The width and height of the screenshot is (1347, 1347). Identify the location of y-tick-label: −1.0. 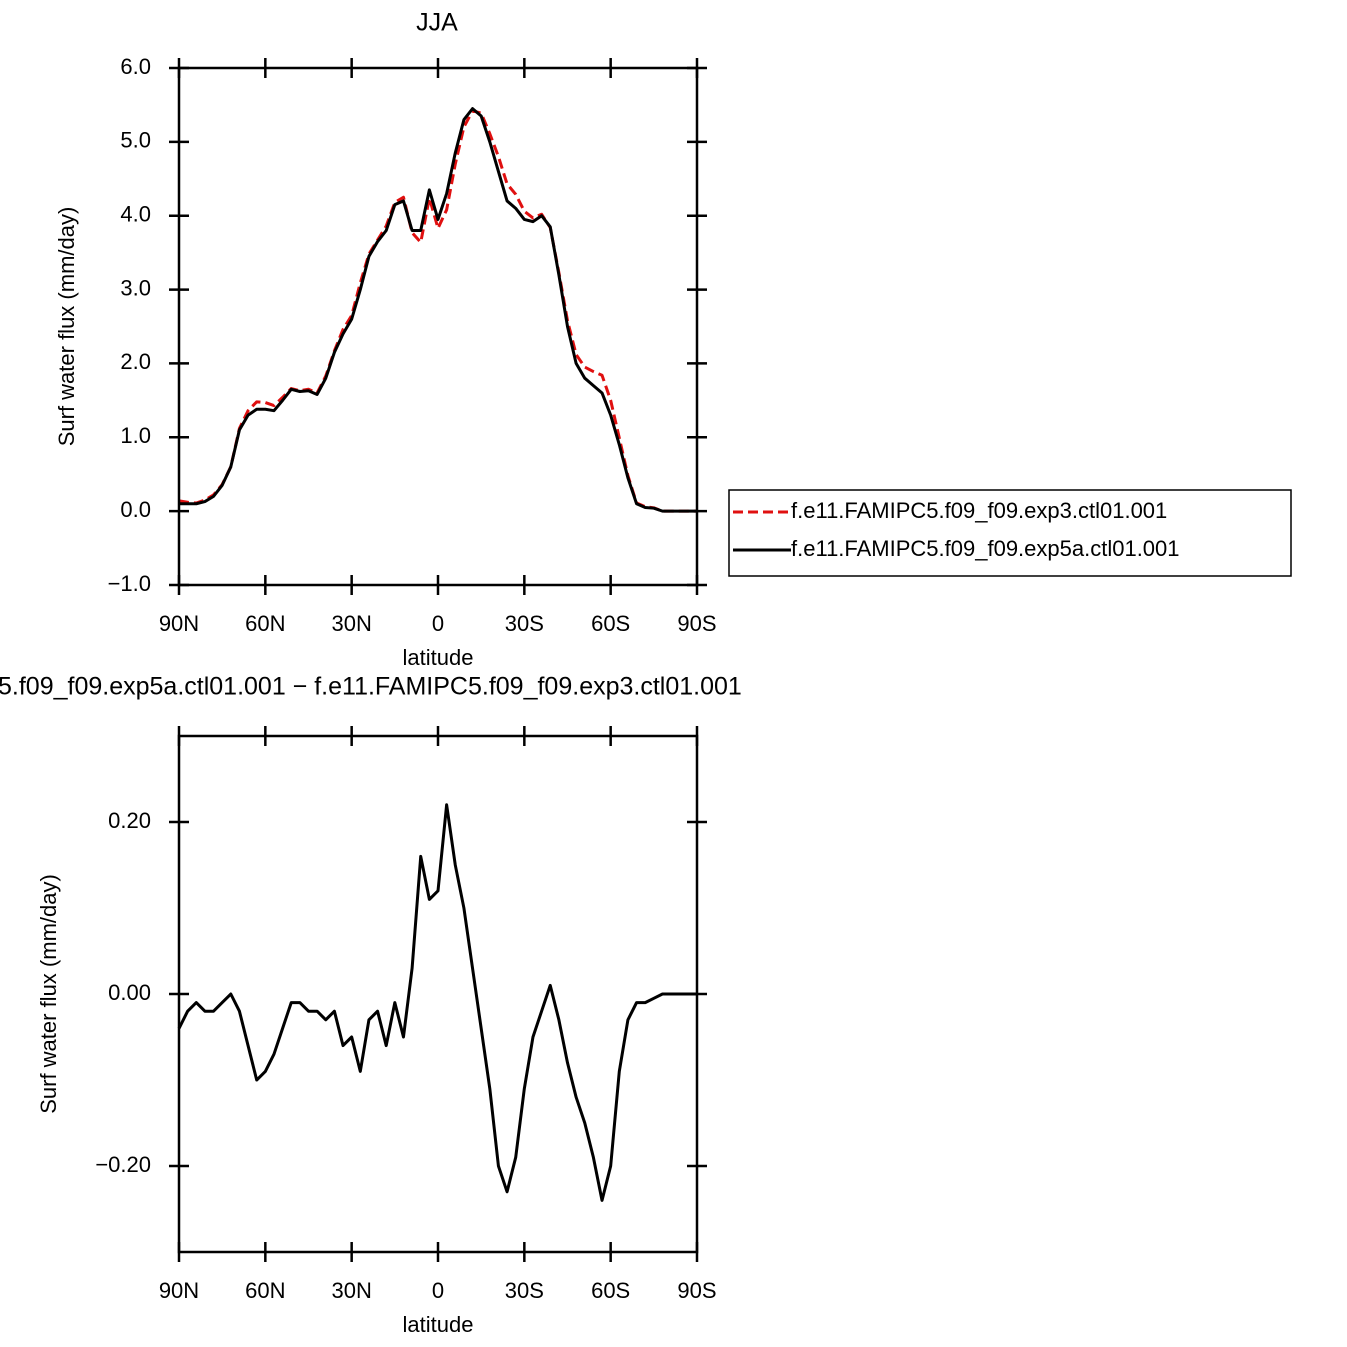
(129, 583).